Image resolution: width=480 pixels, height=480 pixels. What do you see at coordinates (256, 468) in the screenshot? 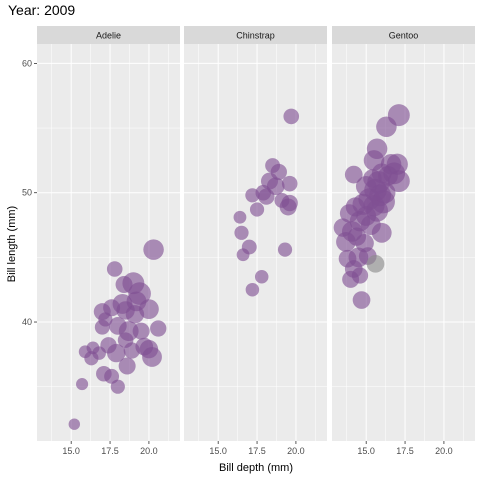
I see `x-axis-title: Bill depth (mm)` at bounding box center [256, 468].